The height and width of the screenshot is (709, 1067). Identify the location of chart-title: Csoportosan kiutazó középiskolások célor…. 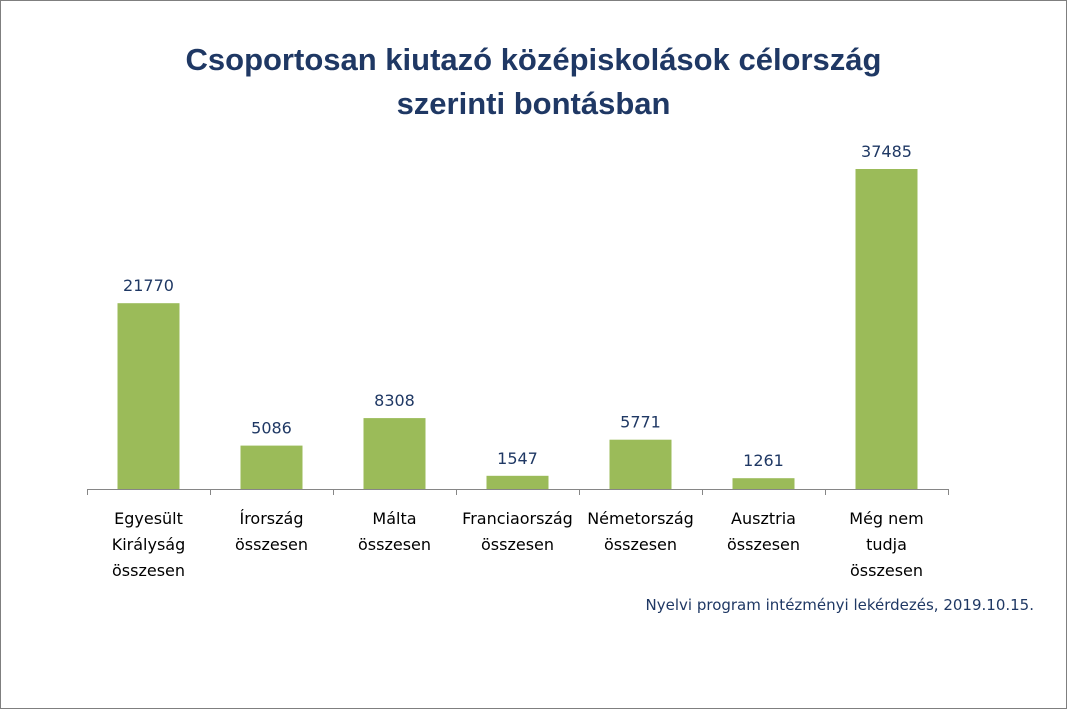
(533, 82).